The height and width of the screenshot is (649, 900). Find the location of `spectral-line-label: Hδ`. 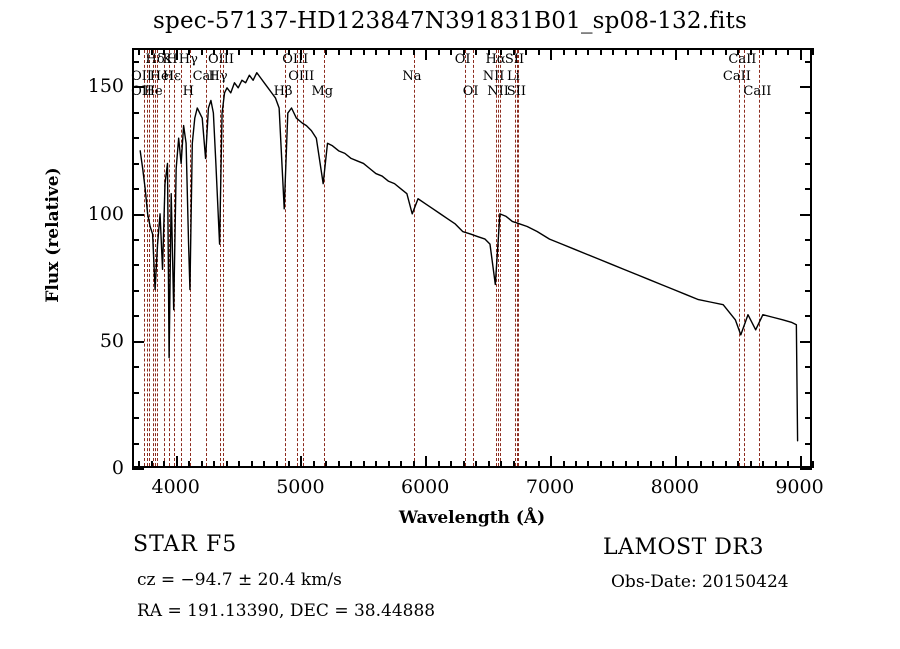

spectral-line-label: Hδ is located at coordinates (155, 59).